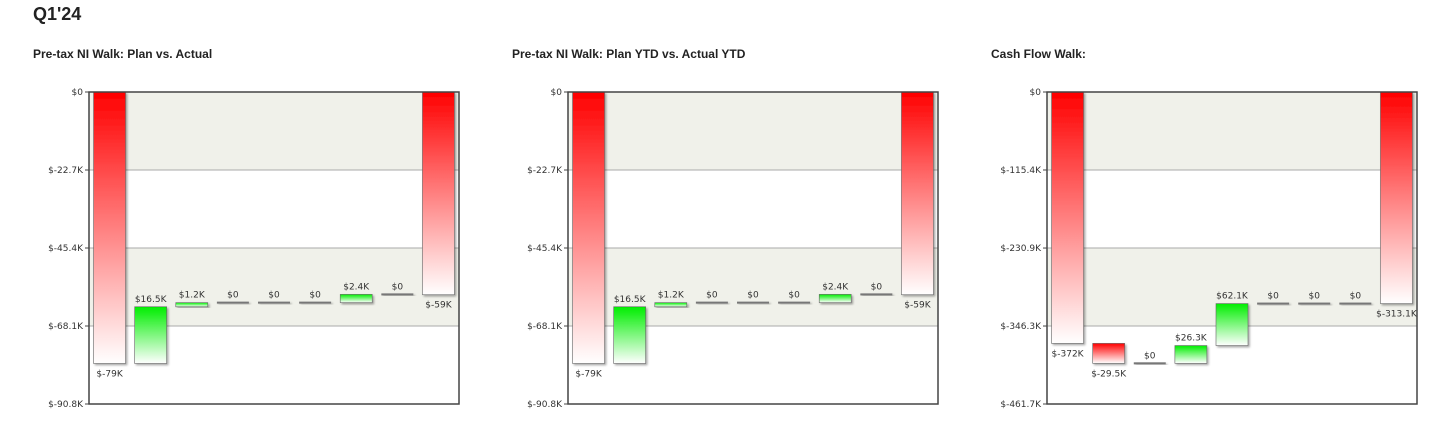  Describe the element at coordinates (1109, 374) in the screenshot. I see `bar-value-label: $-29.5K` at that location.